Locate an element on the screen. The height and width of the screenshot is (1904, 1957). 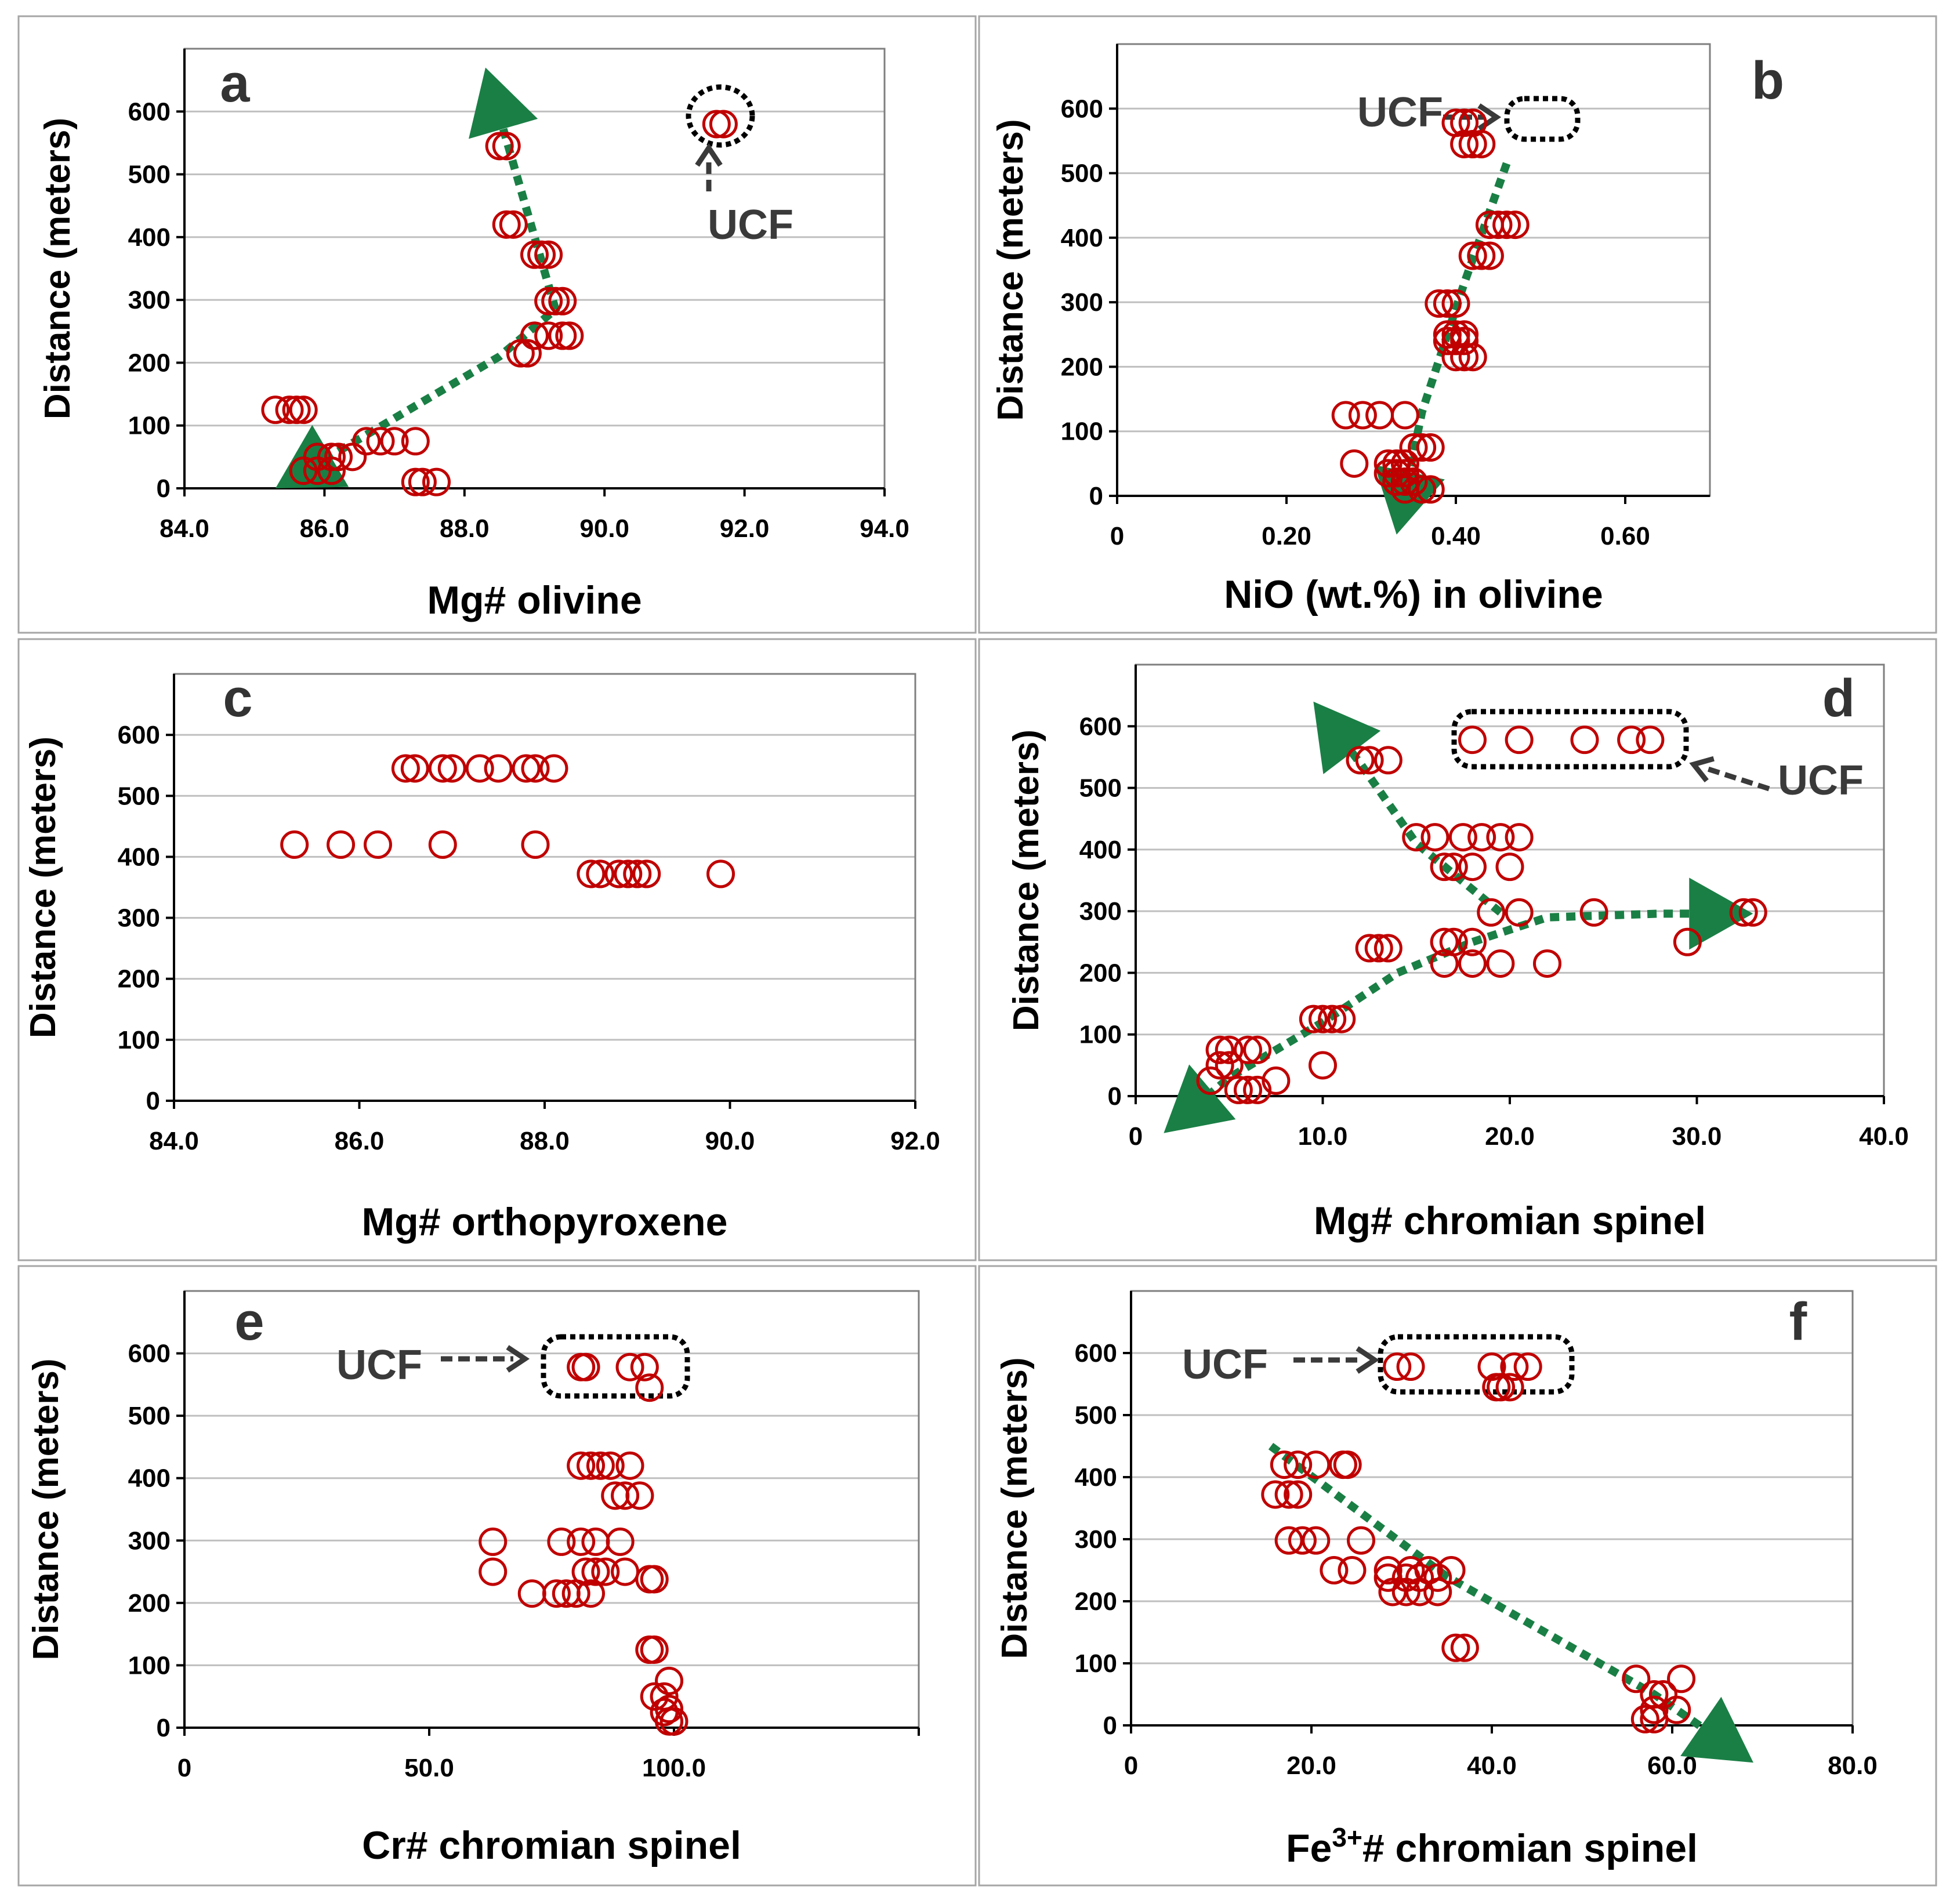
ucf-arrow is located at coordinates (1737, 778).